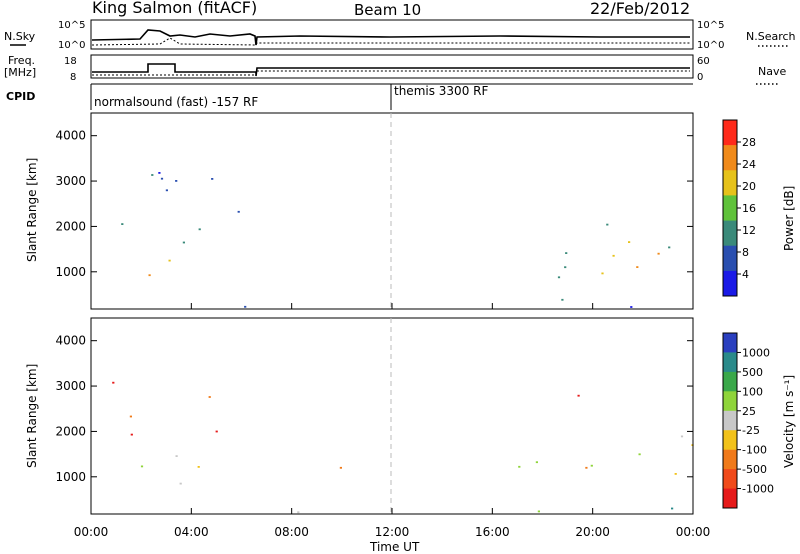 The height and width of the screenshot is (554, 800). What do you see at coordinates (390, 41) in the screenshot?
I see `nsearch-line` at bounding box center [390, 41].